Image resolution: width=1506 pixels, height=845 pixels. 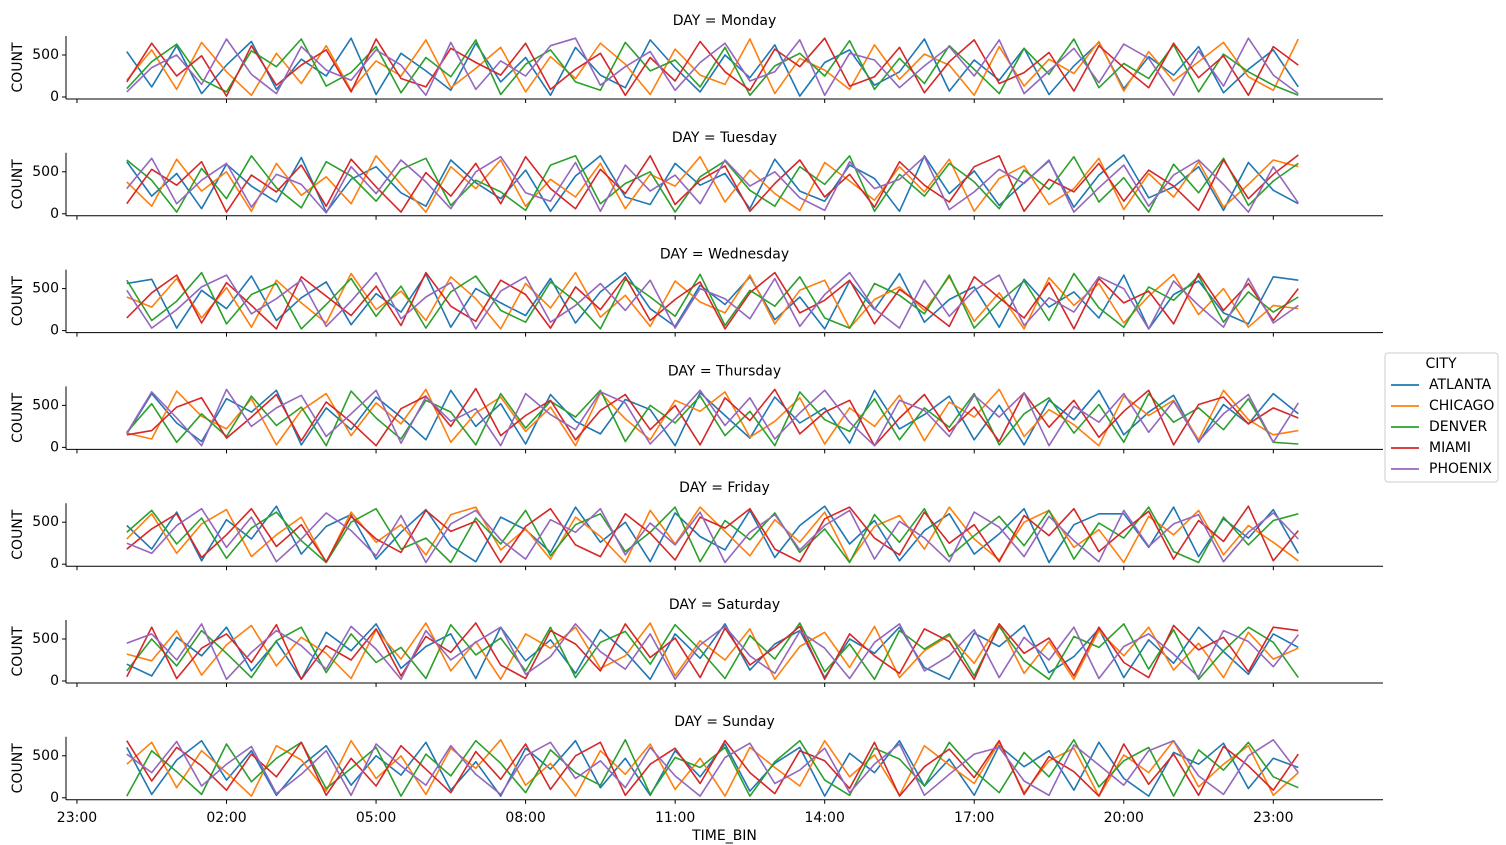 What do you see at coordinates (1460, 469) in the screenshot?
I see `legend-label: PHOENIX` at bounding box center [1460, 469].